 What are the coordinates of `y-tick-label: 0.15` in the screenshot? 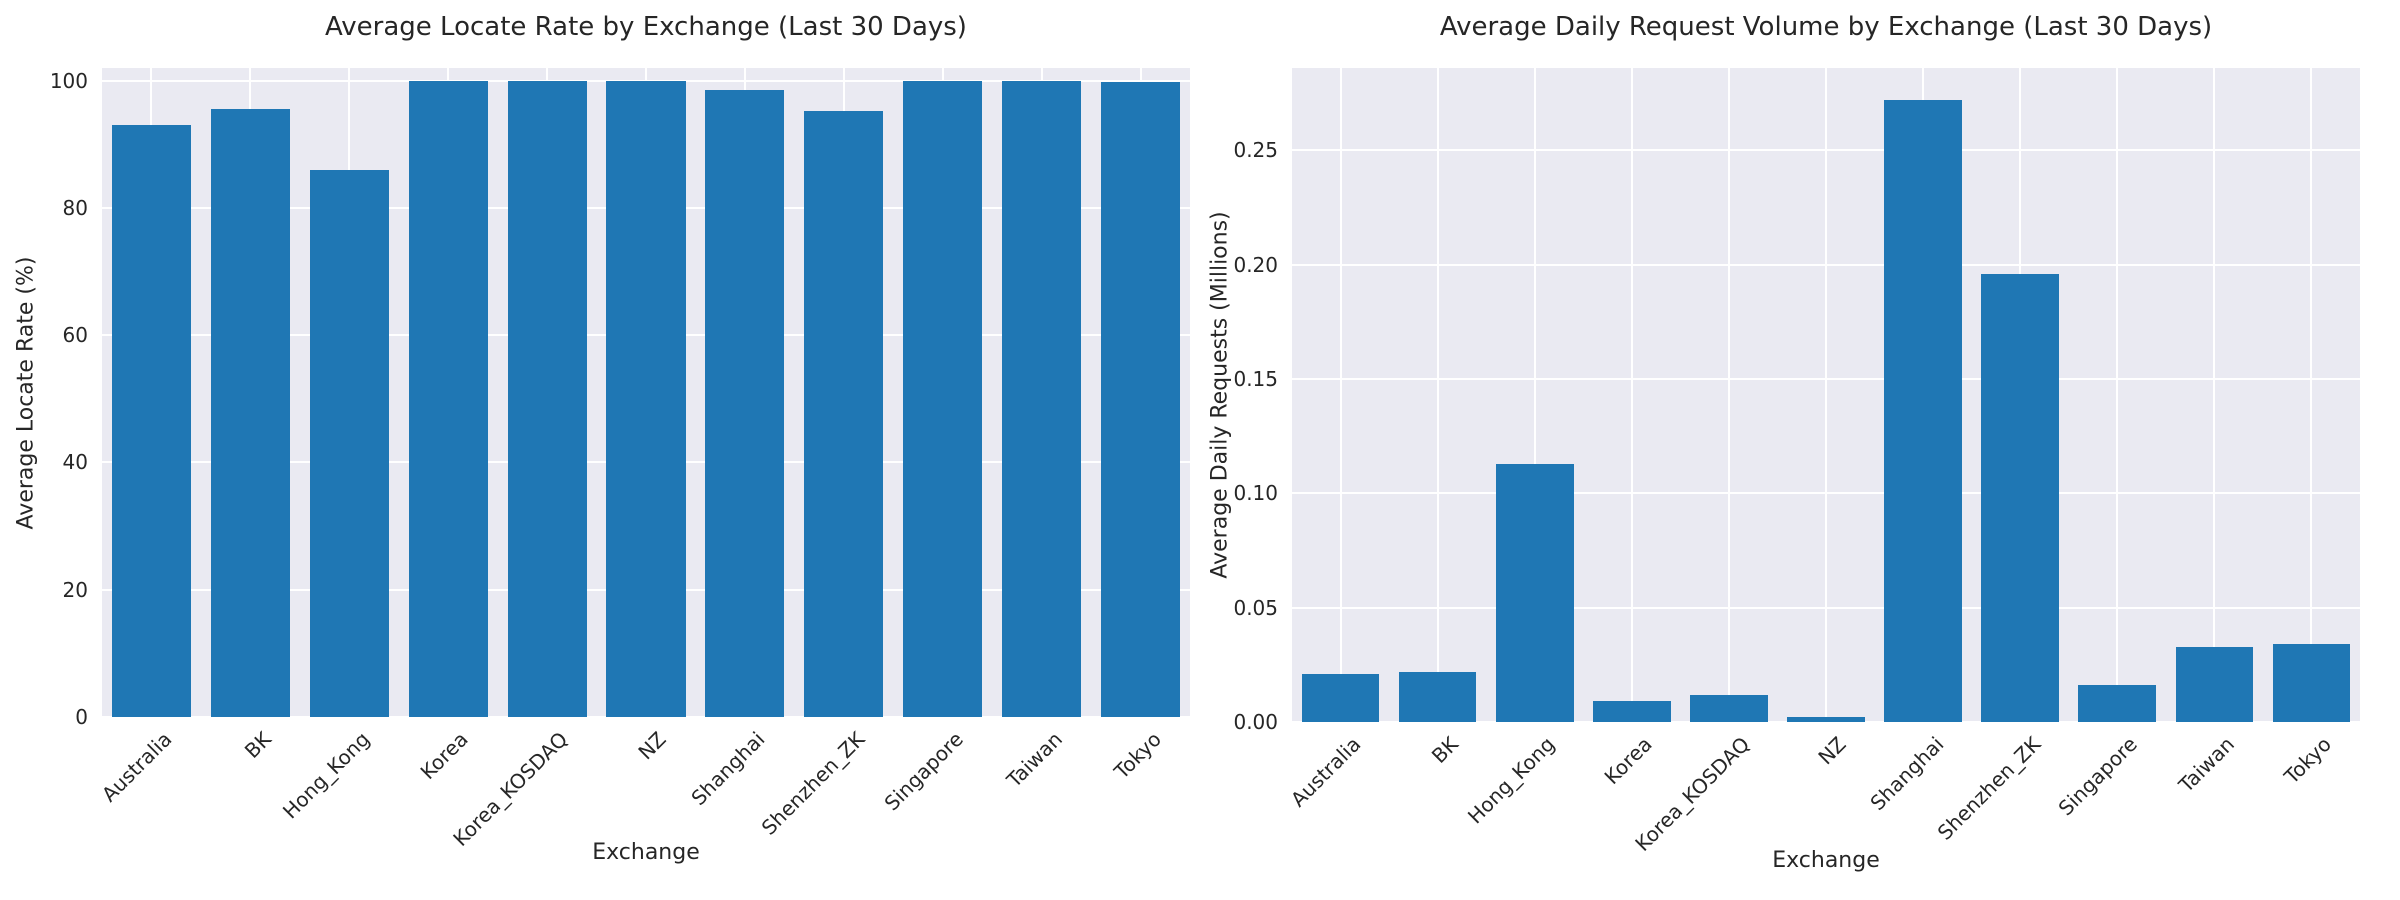 It's located at (1255, 378).